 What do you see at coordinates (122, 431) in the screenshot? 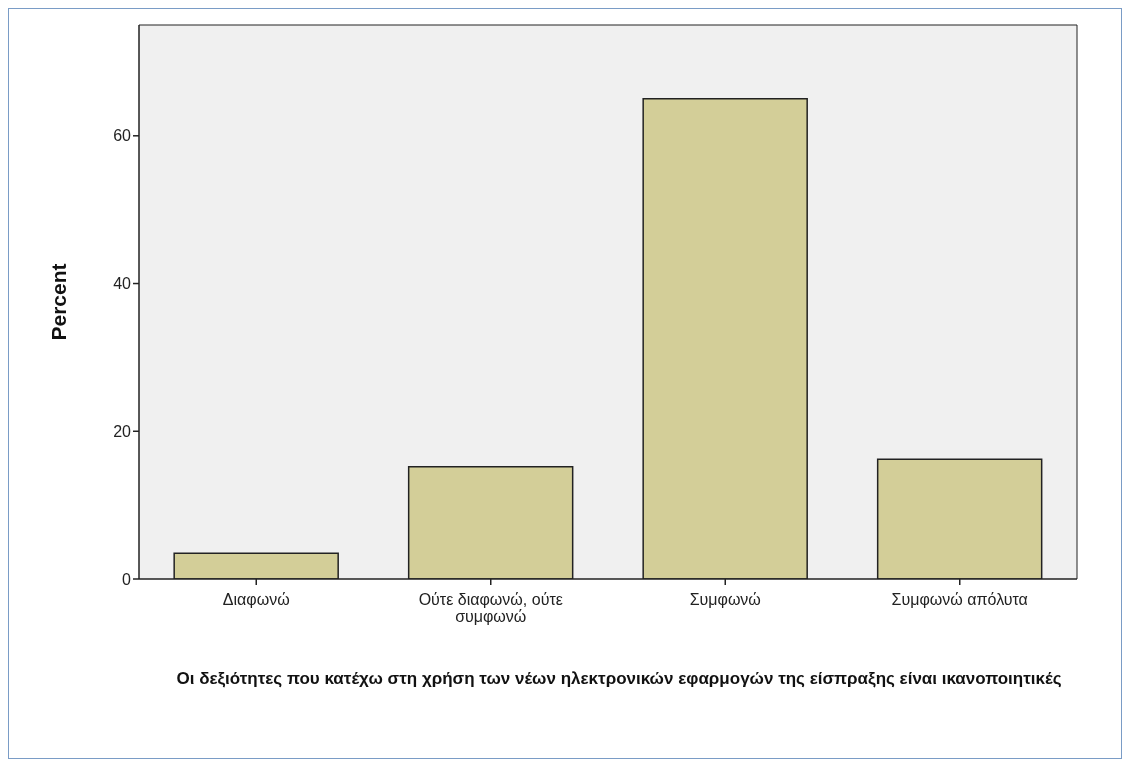
I see `y-tick-label: 20` at bounding box center [122, 431].